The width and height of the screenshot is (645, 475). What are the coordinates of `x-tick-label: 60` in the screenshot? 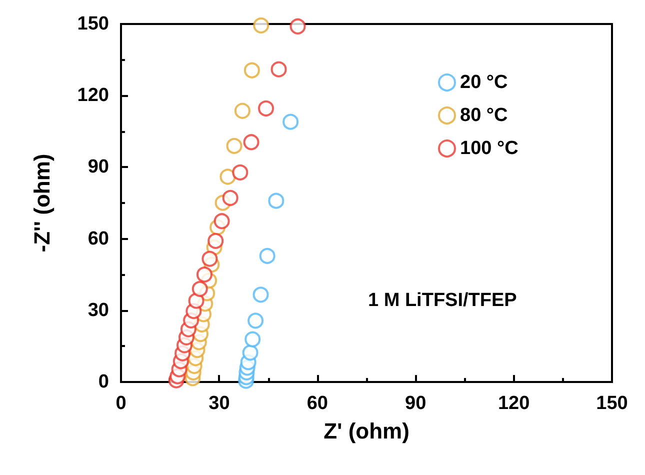 It's located at (317, 403).